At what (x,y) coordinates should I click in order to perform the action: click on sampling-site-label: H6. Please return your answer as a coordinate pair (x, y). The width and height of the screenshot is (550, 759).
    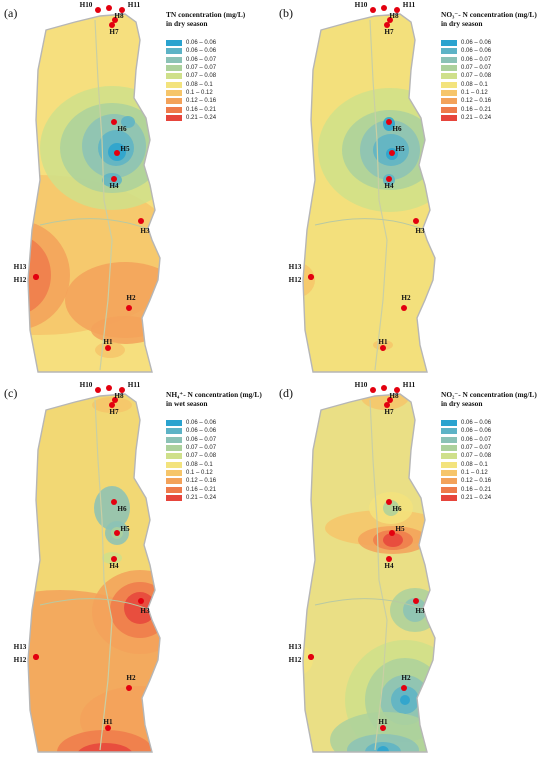
    Looking at the image, I should click on (122, 509).